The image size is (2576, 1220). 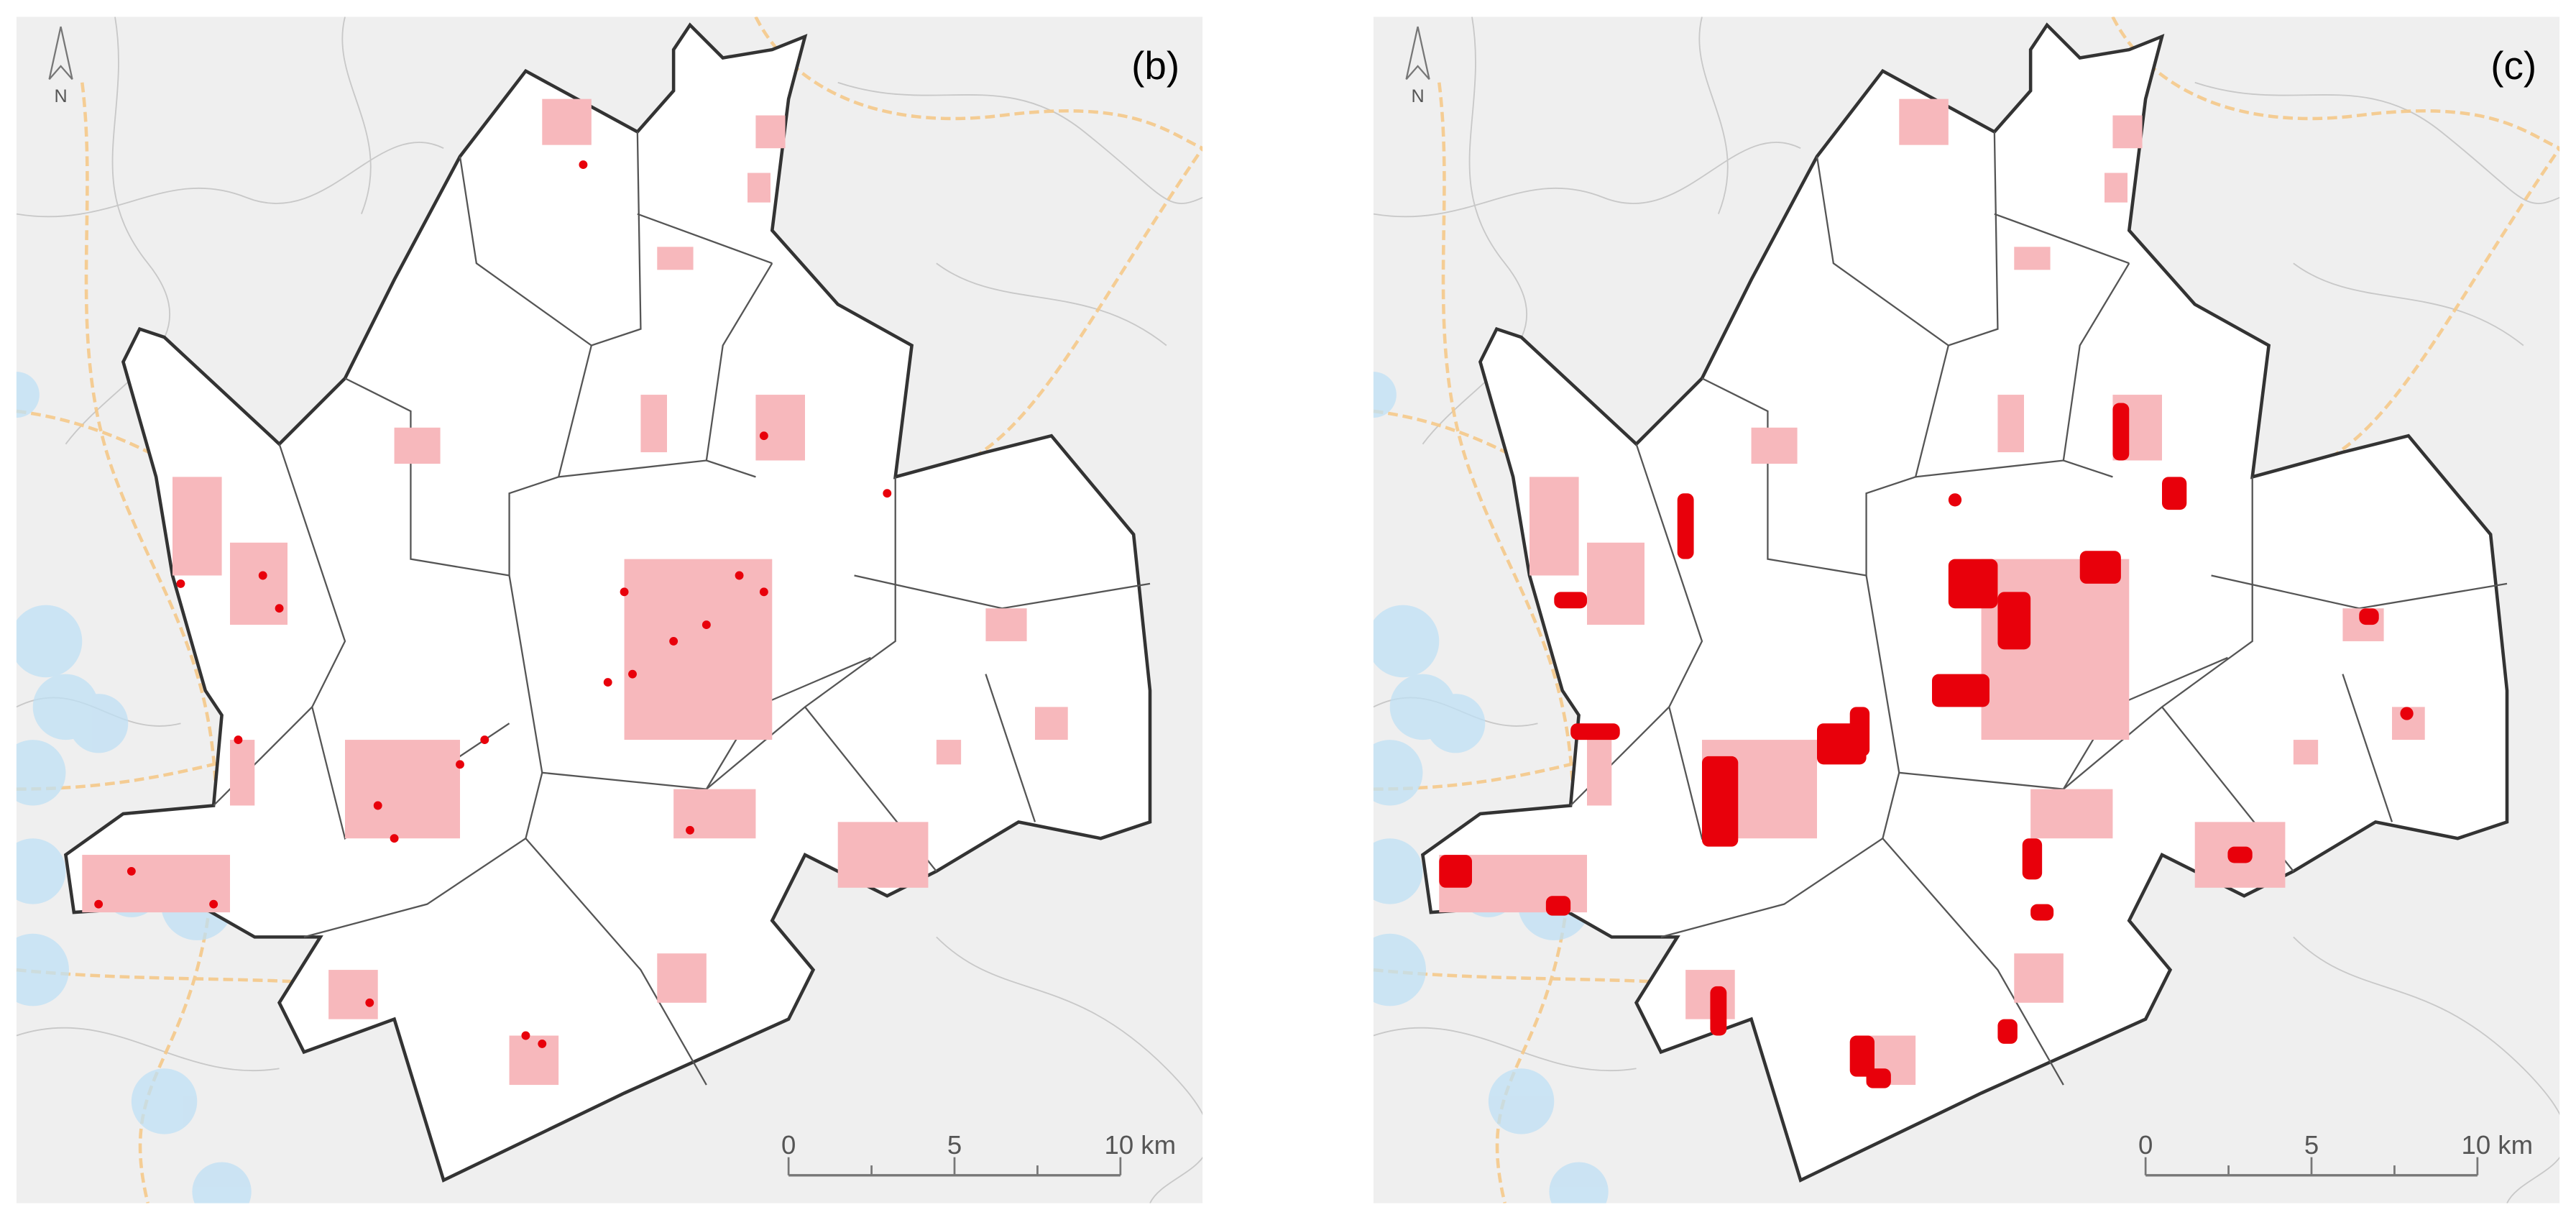 What do you see at coordinates (1155, 65) in the screenshot?
I see `panel-label: (b)` at bounding box center [1155, 65].